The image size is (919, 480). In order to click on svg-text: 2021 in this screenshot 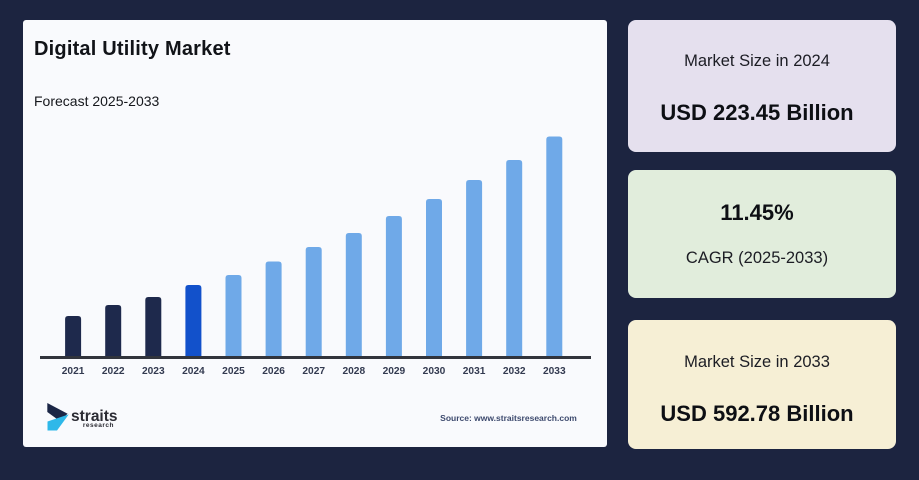, I will do `click(73, 371)`.